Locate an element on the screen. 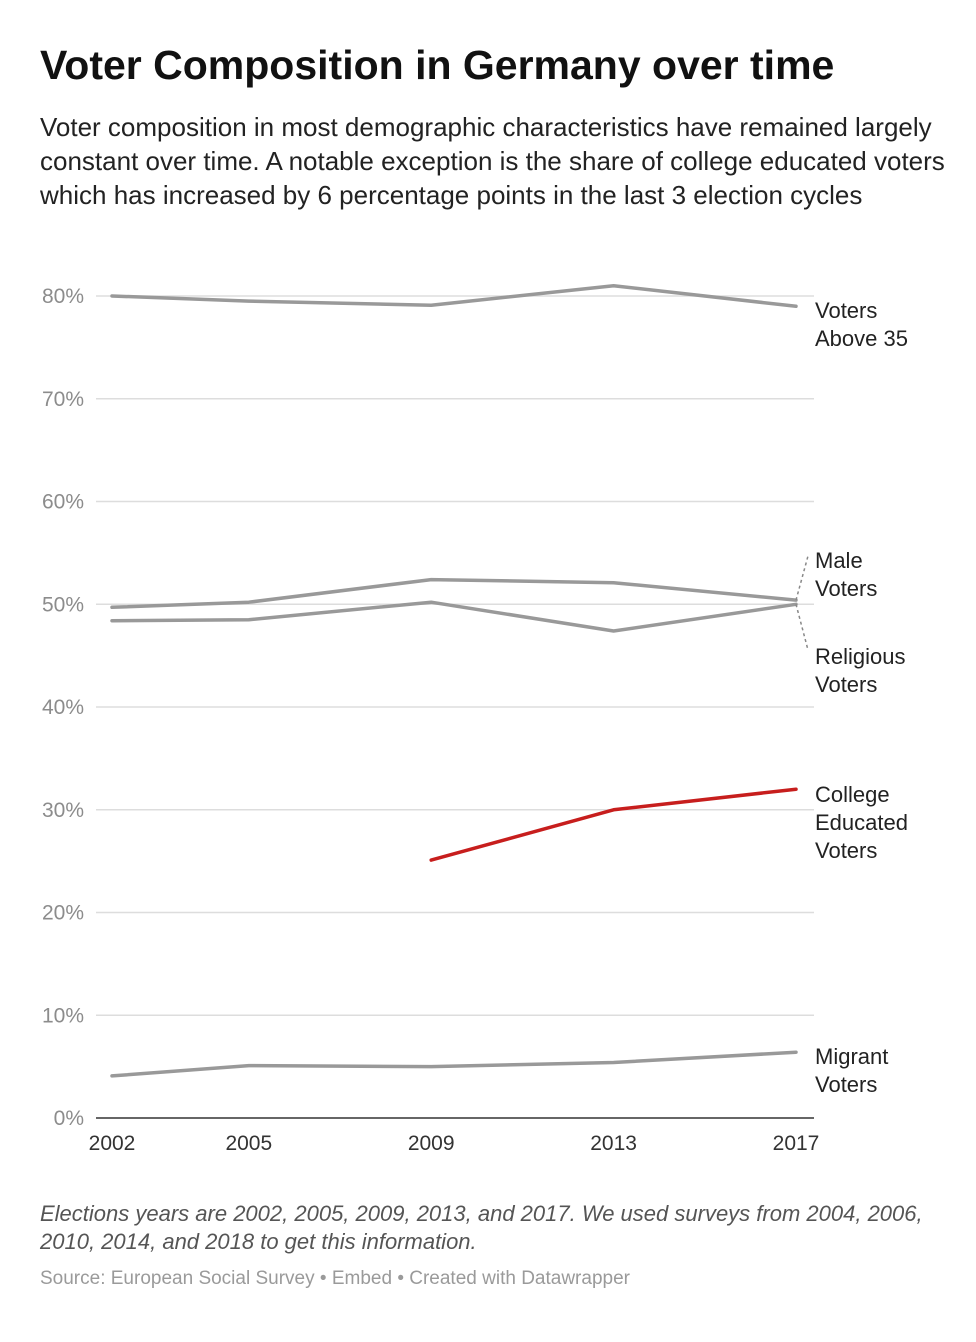 This screenshot has height=1342, width=976. y-tick-label: 0% is located at coordinates (69, 1118).